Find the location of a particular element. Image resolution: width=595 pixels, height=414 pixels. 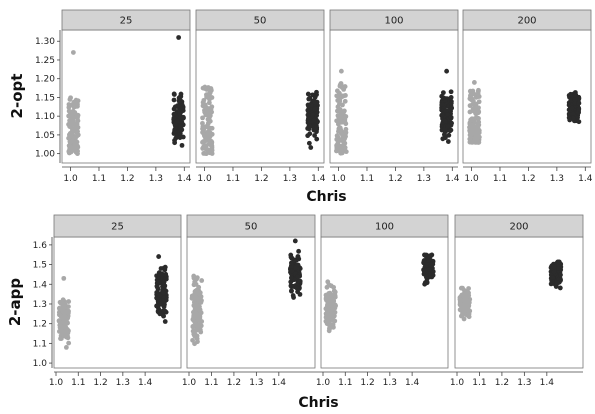

y-tick-label: 1.0 is located at coordinates (40, 364).